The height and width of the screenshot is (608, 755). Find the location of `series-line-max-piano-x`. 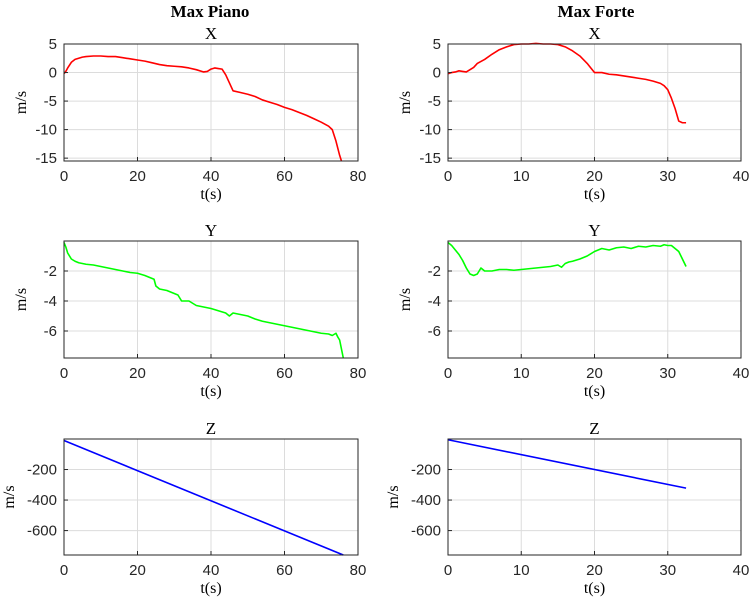

series-line-max-piano-x is located at coordinates (203, 108).